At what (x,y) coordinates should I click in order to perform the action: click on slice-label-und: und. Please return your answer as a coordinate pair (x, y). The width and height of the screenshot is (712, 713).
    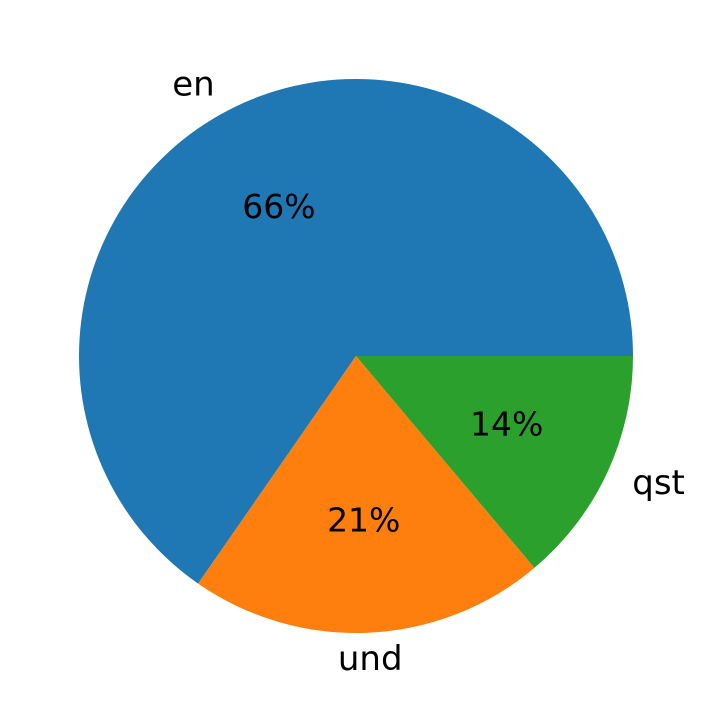
    Looking at the image, I should click on (370, 659).